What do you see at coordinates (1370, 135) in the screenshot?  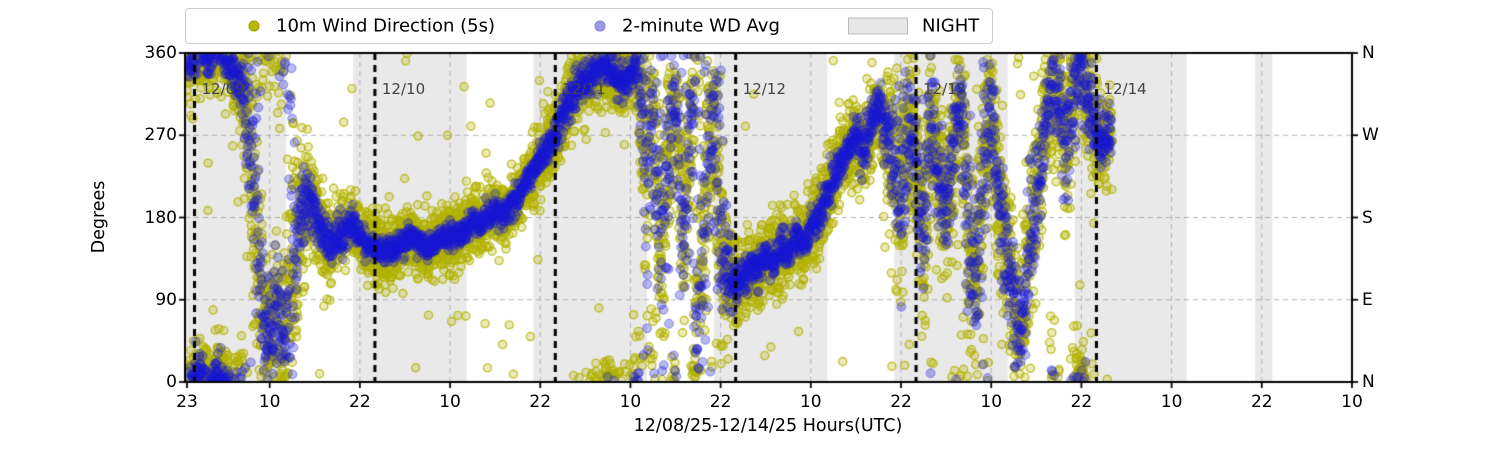 I see `compass-label: W` at bounding box center [1370, 135].